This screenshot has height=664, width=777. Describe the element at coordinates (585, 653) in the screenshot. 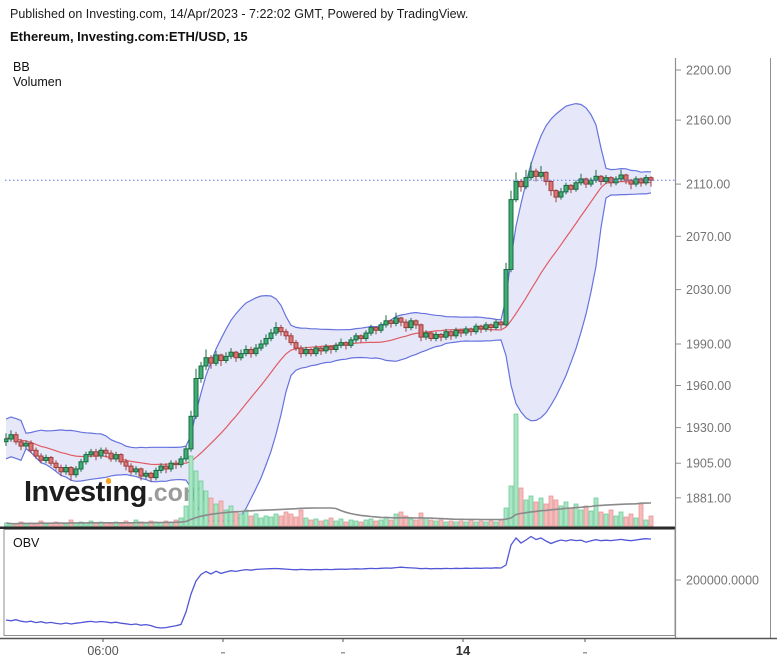

I see `time-tick-dash` at that location.